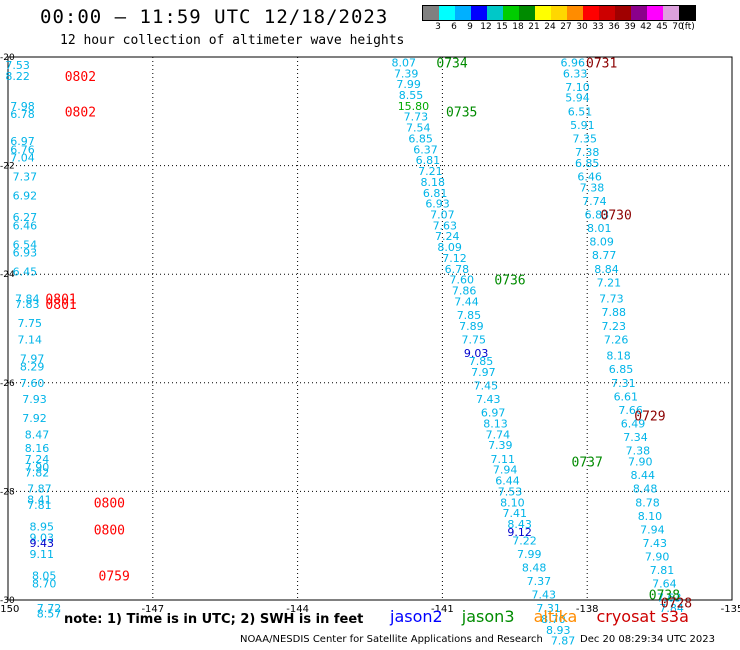 Image resolution: width=740 pixels, height=650 pixels. What do you see at coordinates (470, 27) in the screenshot?
I see `color-scale-label: 9` at bounding box center [470, 27].